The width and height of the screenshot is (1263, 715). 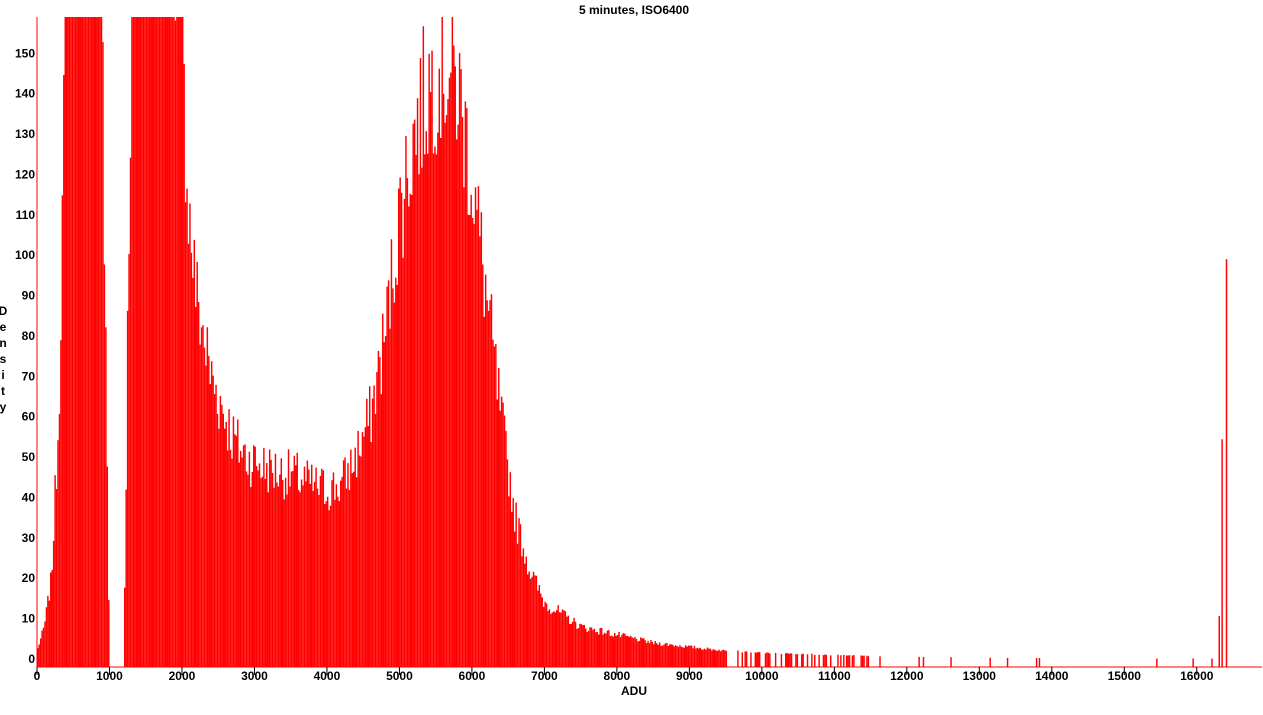 I want to click on y-axis-ticks: 0 10 20 30 40 50 60 70 80 90 100 110 120 130 140 150, so click(x=25, y=356).